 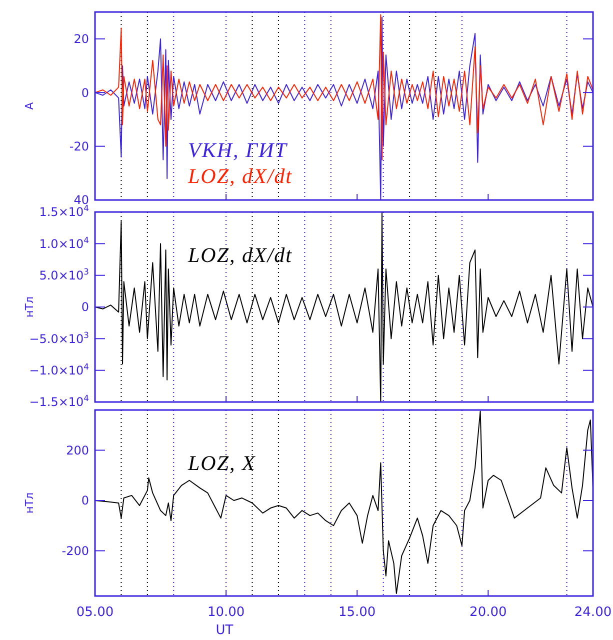 What do you see at coordinates (226, 612) in the screenshot?
I see `x-tick-label: 10.00` at bounding box center [226, 612].